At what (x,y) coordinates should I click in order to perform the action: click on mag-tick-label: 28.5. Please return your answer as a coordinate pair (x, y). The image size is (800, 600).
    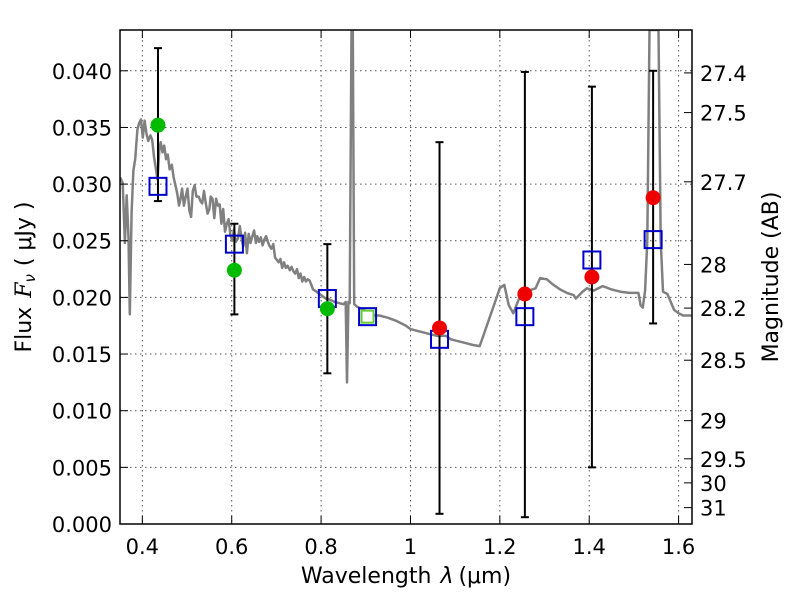
    Looking at the image, I should click on (723, 361).